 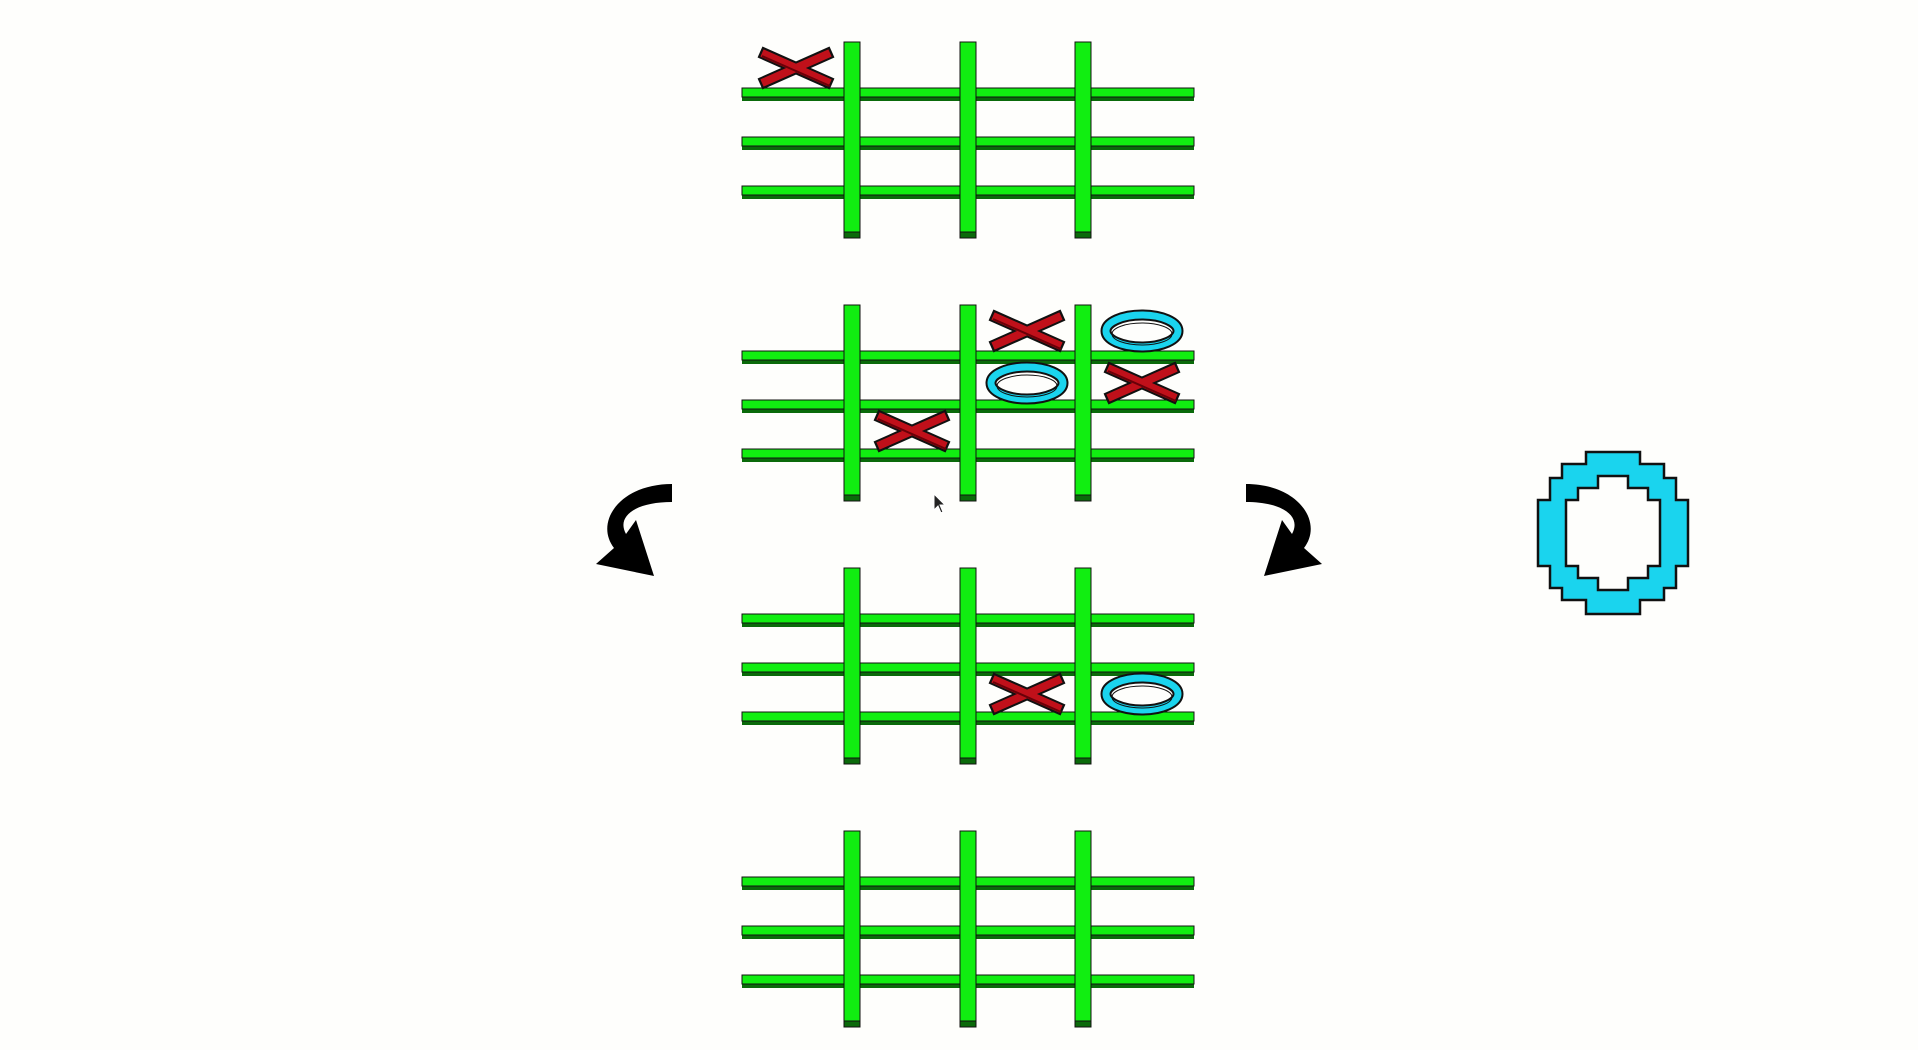 What do you see at coordinates (1027, 594) in the screenshot?
I see `cell-l3-r1-c2` at bounding box center [1027, 594].